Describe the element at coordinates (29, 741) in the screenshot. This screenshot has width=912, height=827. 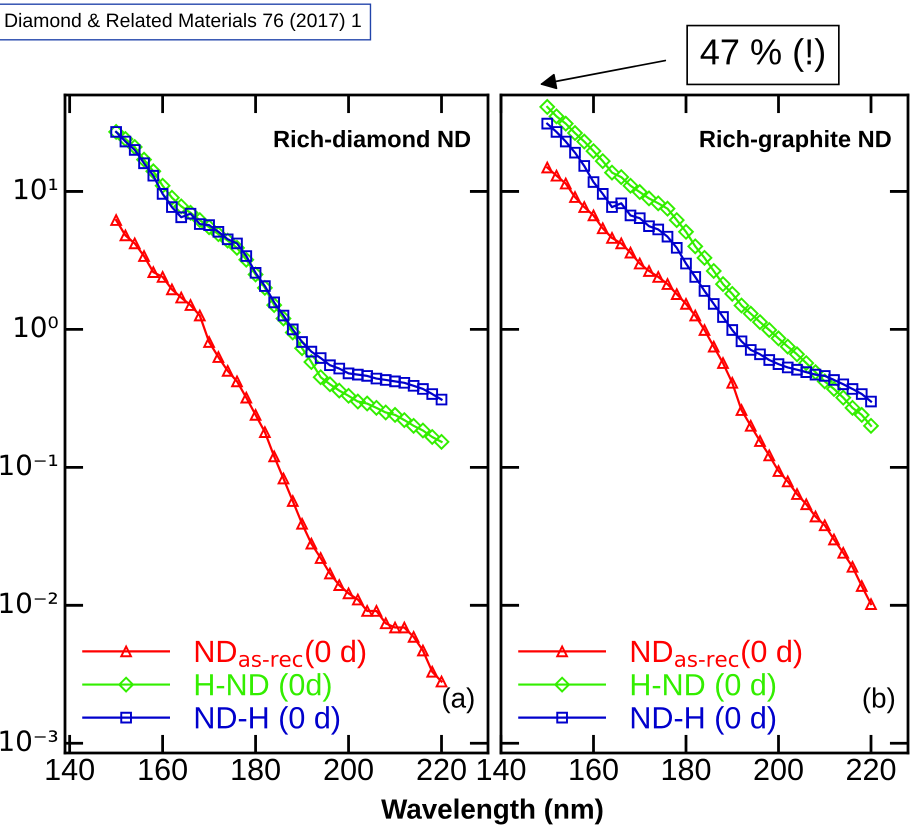
I see `y-tick-label: 10⁻³` at that location.